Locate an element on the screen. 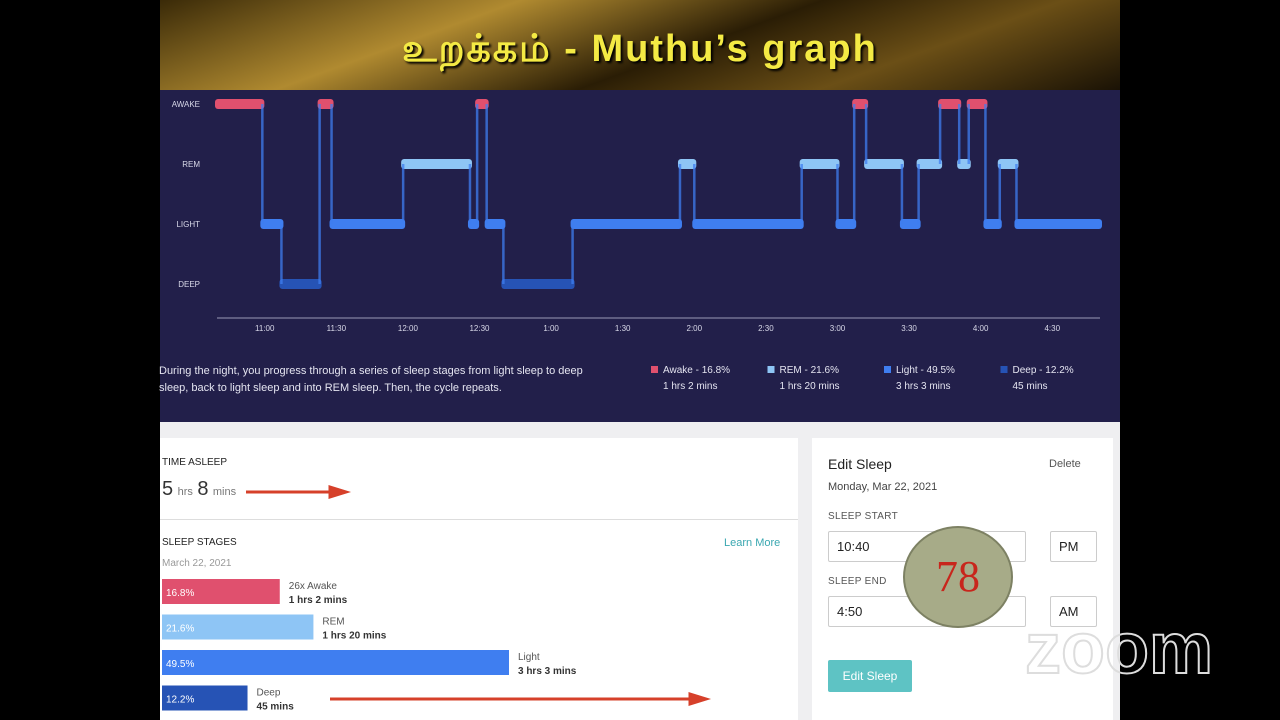  stage-transitions is located at coordinates (639, 194).